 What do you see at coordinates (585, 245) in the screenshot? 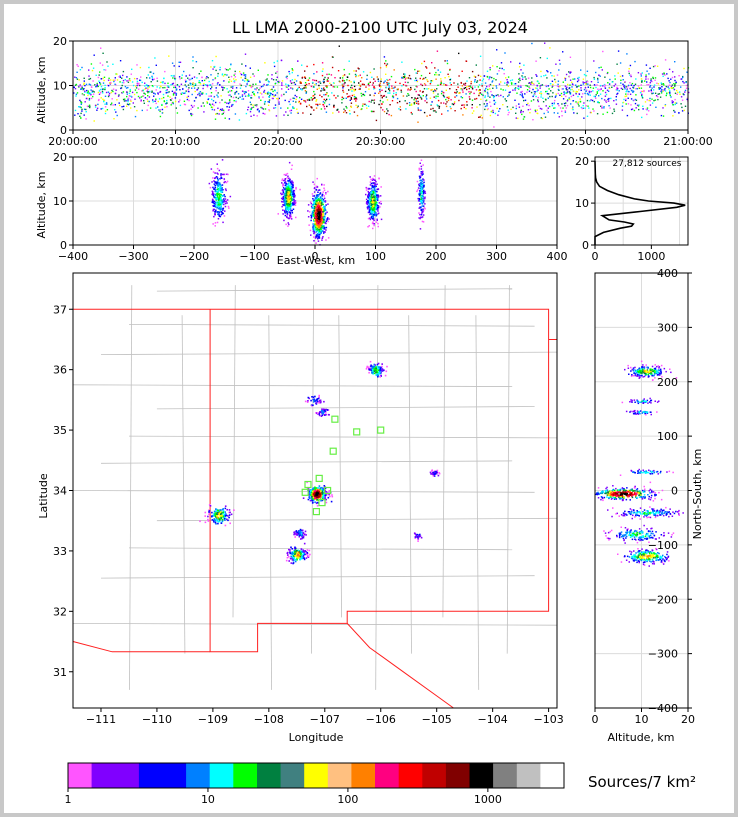
I see `histogram-y-tick-label: 0` at bounding box center [585, 245].